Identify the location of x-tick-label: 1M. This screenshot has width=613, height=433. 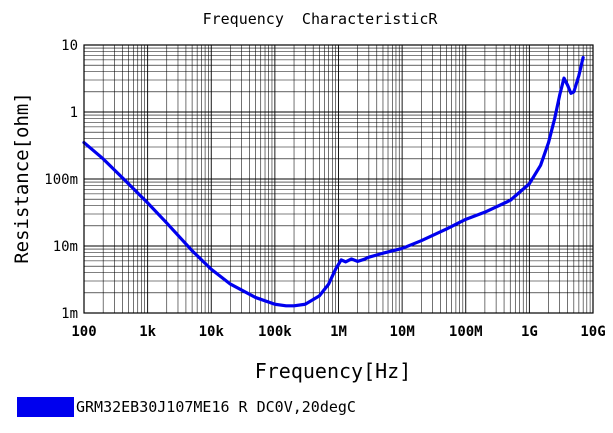
(338, 332).